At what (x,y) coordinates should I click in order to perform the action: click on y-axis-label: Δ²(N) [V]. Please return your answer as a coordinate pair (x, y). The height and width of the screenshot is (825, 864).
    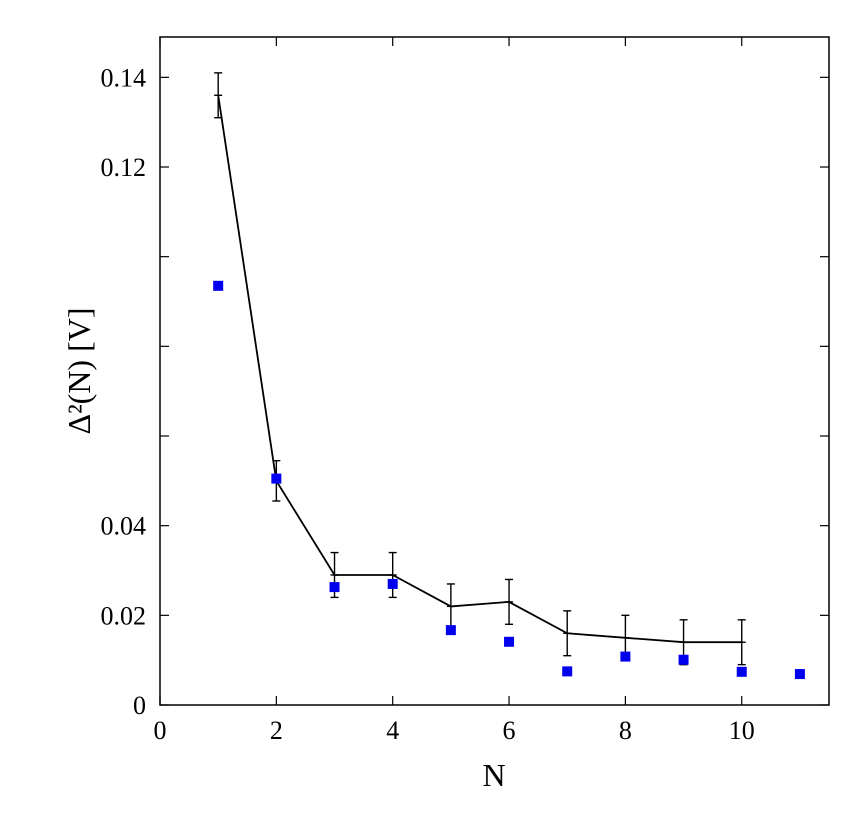
    Looking at the image, I should click on (79, 370).